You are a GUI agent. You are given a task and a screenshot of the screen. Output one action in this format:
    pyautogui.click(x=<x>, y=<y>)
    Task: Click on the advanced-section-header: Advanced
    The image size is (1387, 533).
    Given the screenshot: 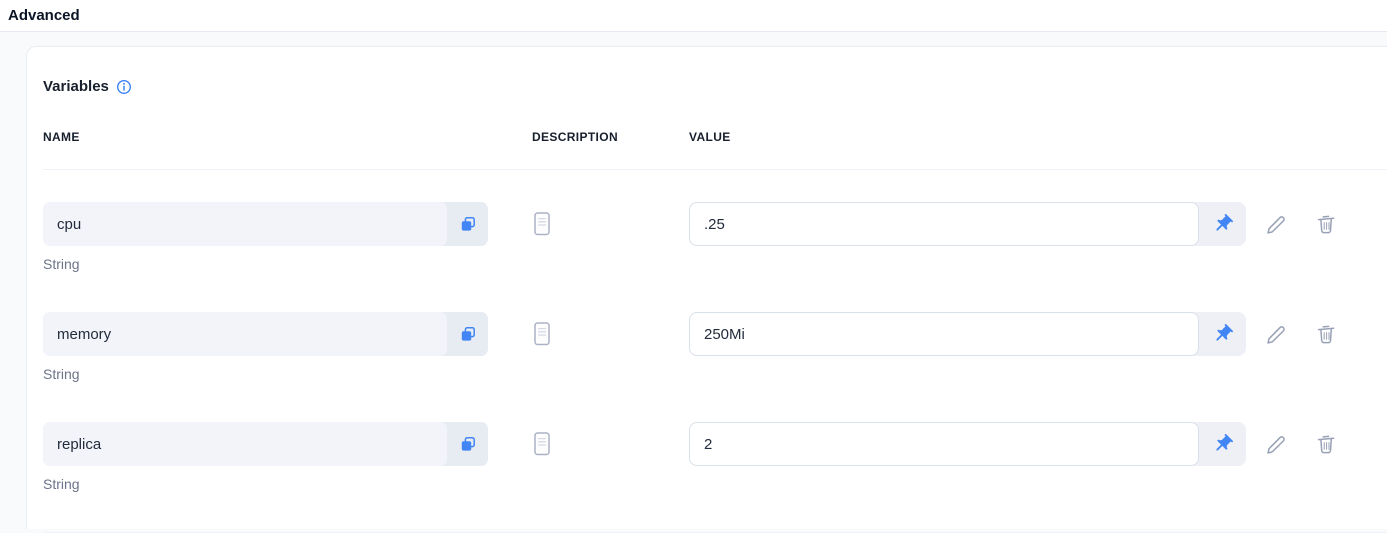 What is the action you would take?
    pyautogui.click(x=693, y=16)
    